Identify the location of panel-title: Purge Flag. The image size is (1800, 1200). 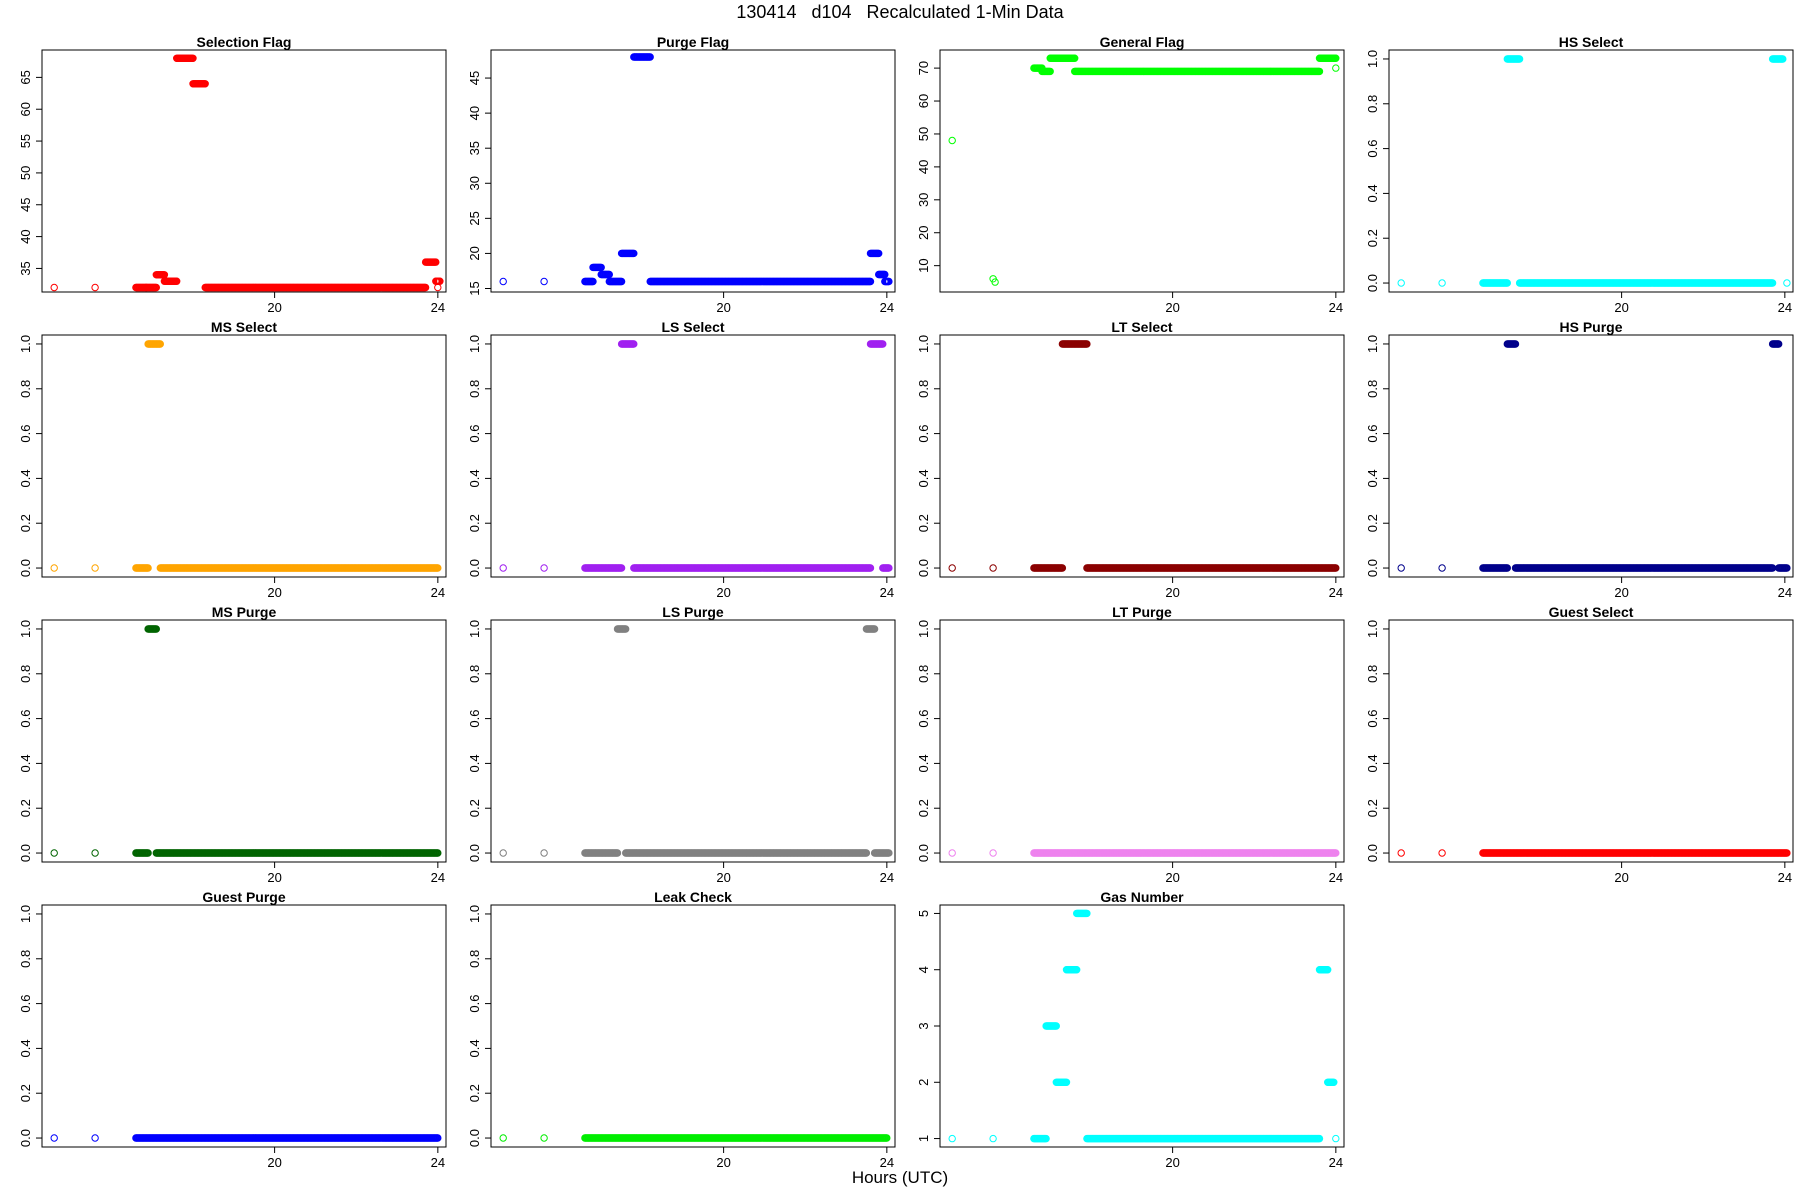
(693, 42).